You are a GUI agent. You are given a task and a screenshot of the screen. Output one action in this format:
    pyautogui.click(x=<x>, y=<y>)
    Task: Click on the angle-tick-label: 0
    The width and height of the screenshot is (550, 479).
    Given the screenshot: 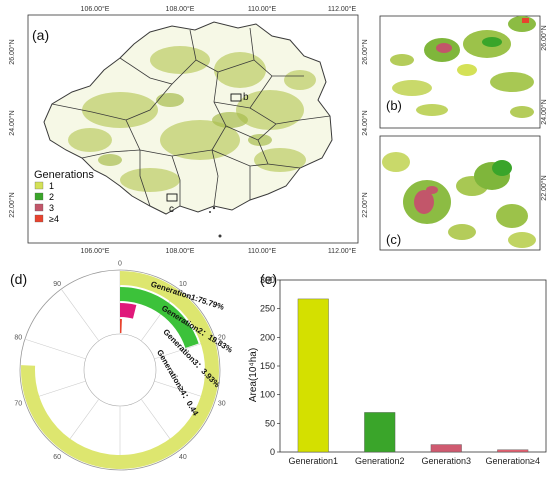 What is the action you would take?
    pyautogui.click(x=120, y=264)
    